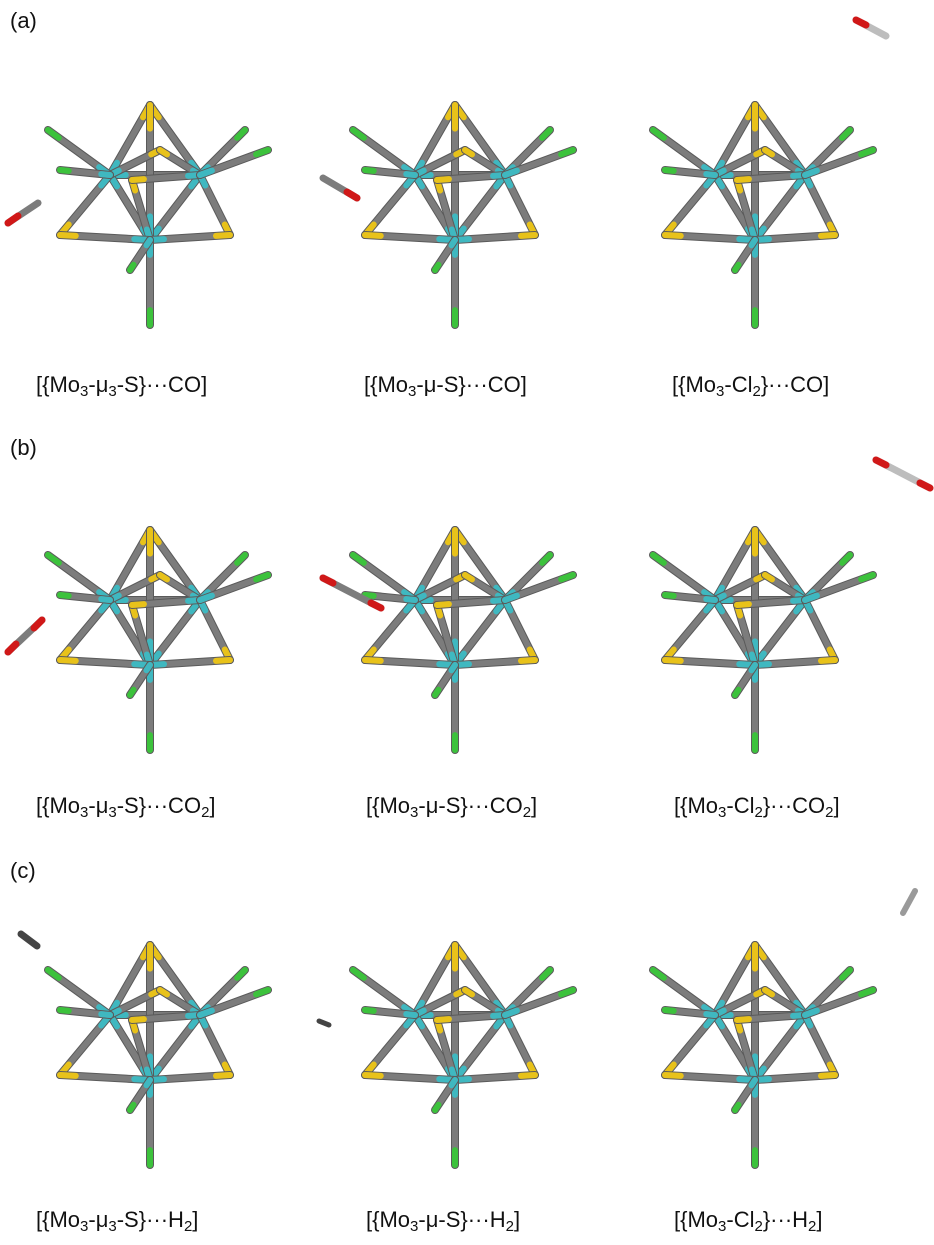  I want to click on panel-label-b: (b), so click(23, 447).